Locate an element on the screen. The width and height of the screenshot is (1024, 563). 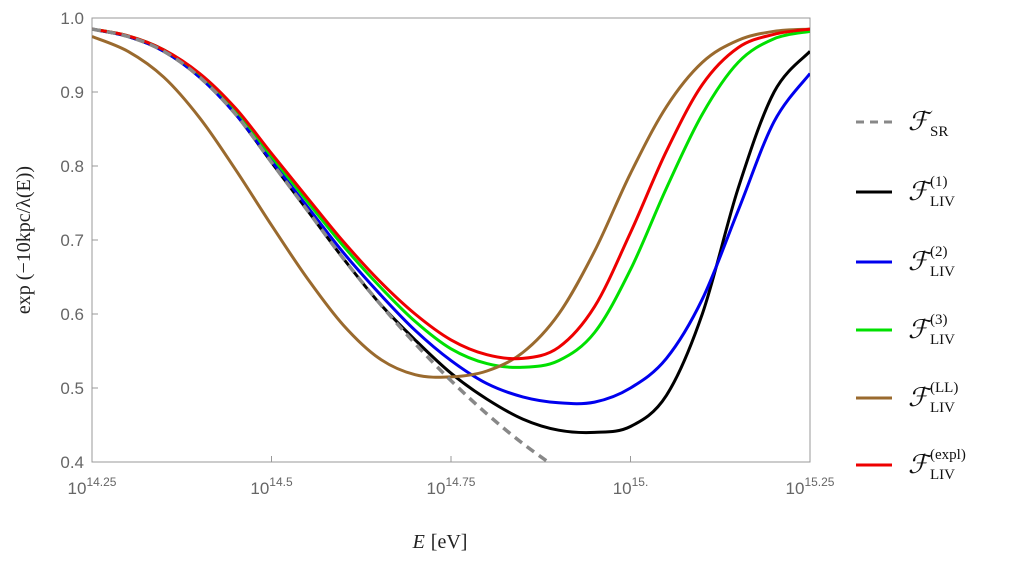
legend-superscript: (3) is located at coordinates (939, 320).